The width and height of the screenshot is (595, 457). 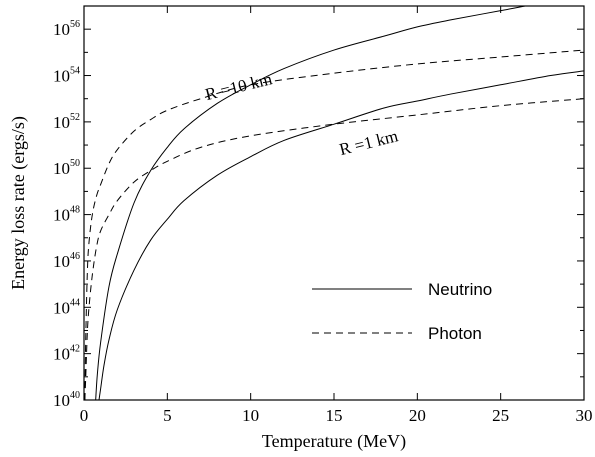 What do you see at coordinates (460, 289) in the screenshot?
I see `legend-neutrino-label: Neutrino` at bounding box center [460, 289].